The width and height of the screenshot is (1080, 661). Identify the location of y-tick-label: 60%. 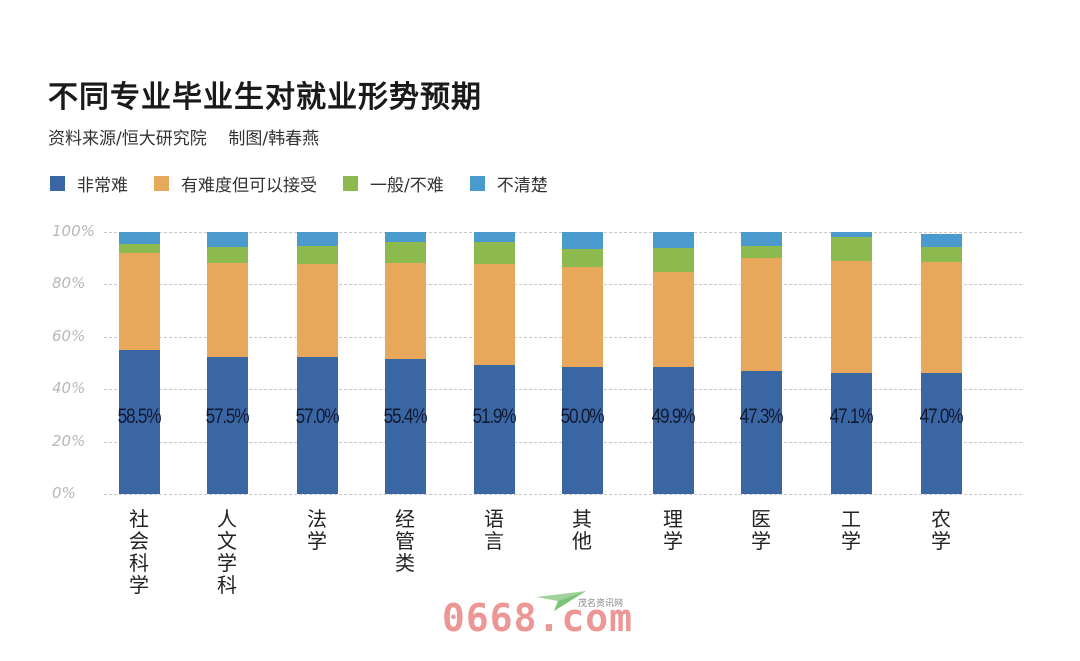
(69, 335).